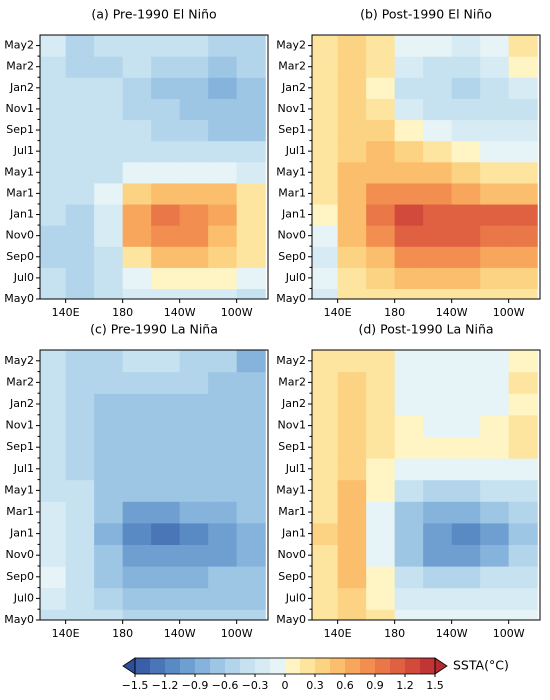 Image resolution: width=550 pixels, height=700 pixels. What do you see at coordinates (295, 468) in the screenshot?
I see `y-tick-label: Jul1` at bounding box center [295, 468].